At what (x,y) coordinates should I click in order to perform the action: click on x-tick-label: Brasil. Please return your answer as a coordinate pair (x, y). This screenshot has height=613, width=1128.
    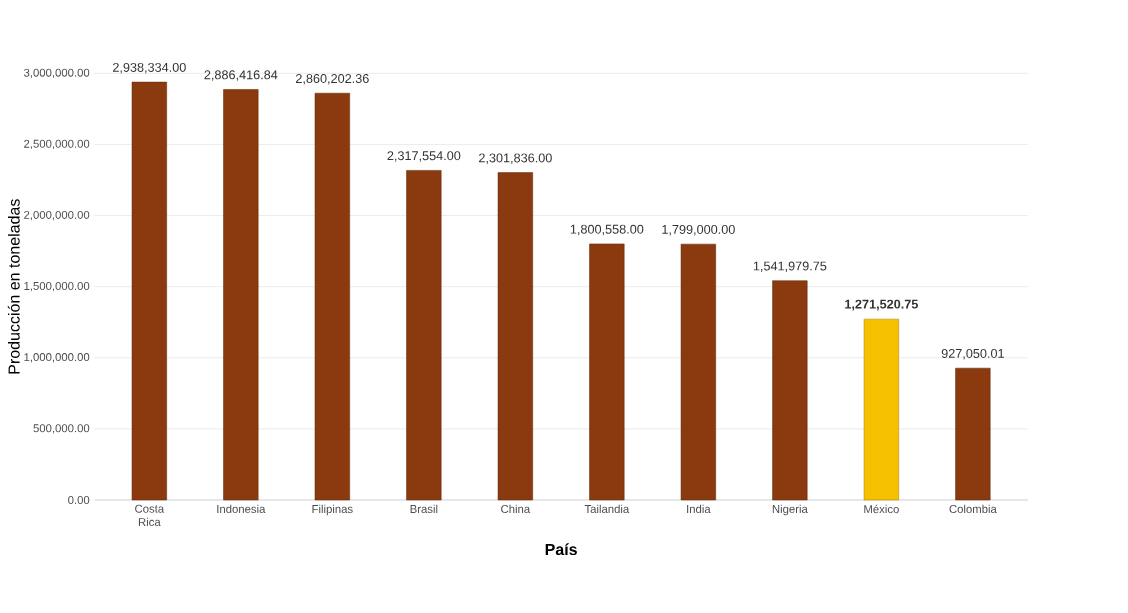
    Looking at the image, I should click on (424, 508).